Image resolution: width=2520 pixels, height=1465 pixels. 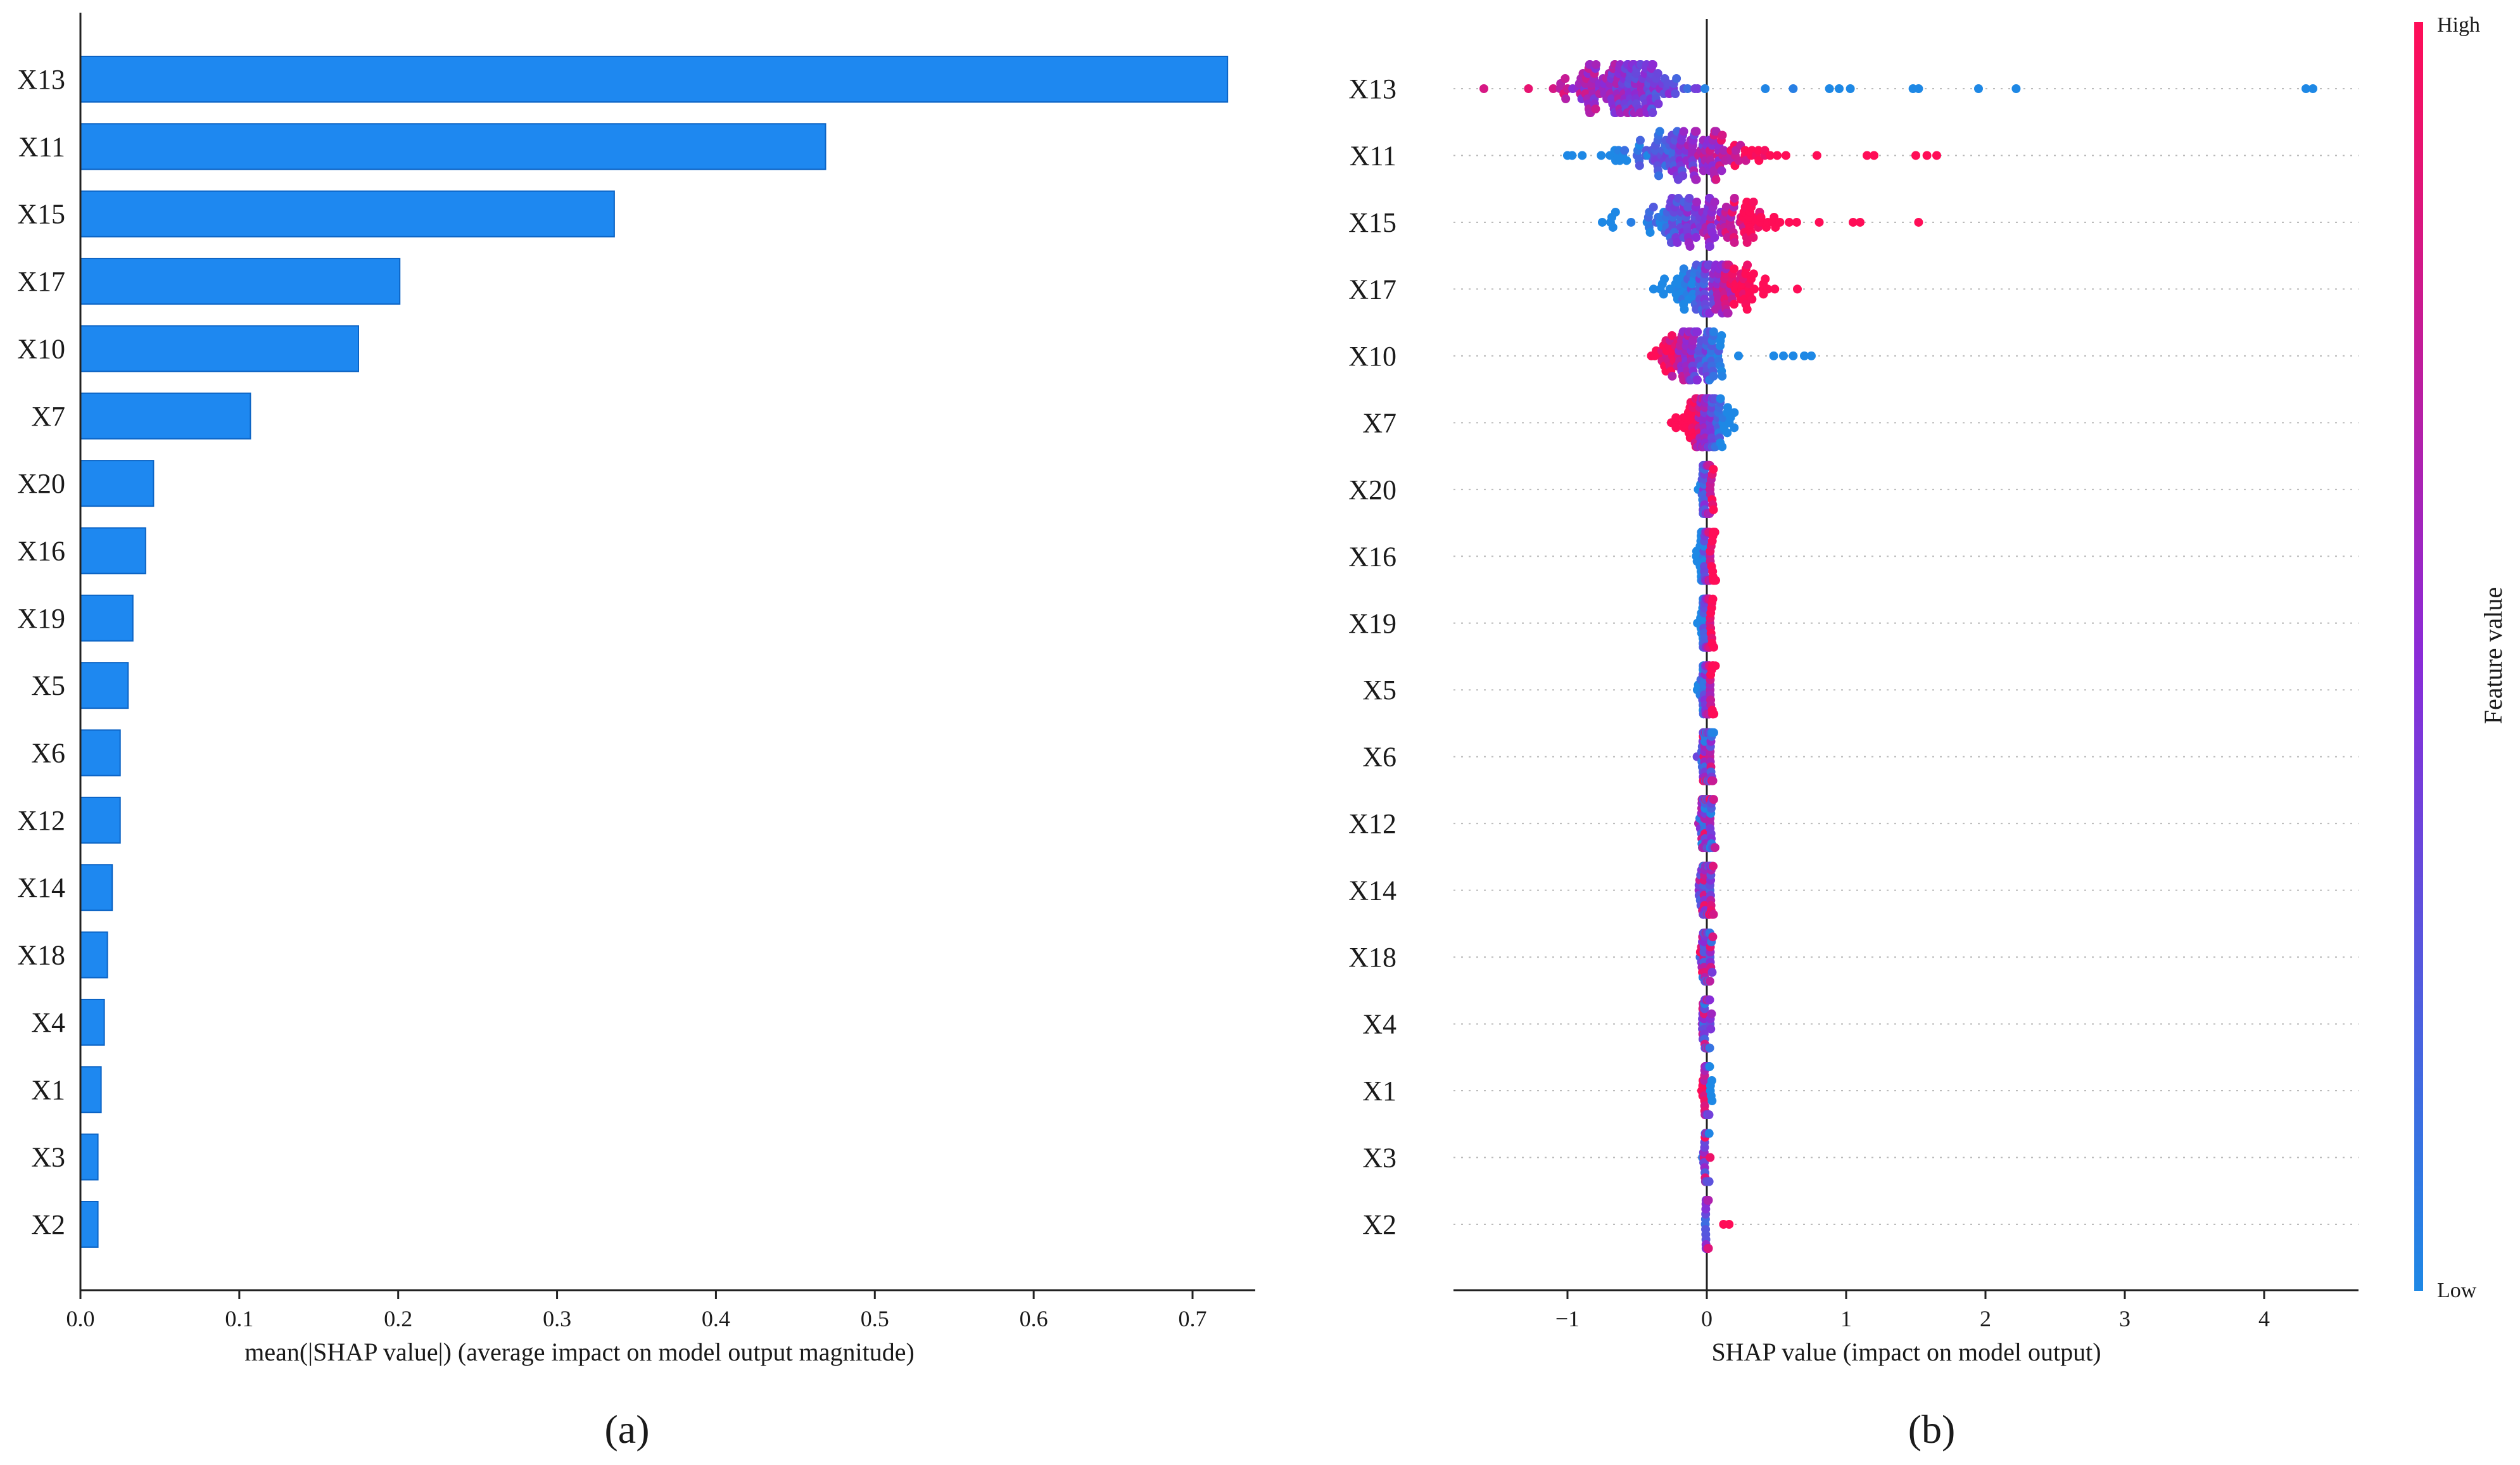 What do you see at coordinates (239, 1318) in the screenshot?
I see `x-tick-label: 0.1` at bounding box center [239, 1318].